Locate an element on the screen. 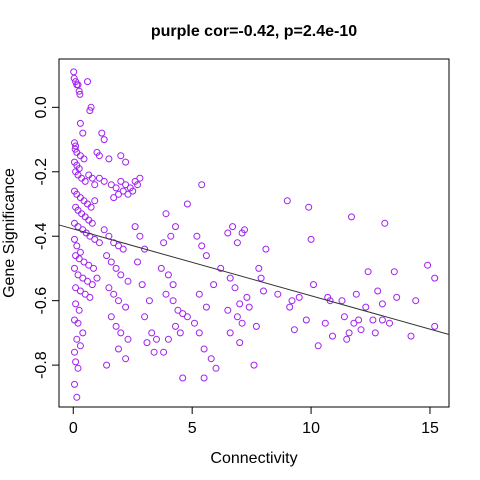 The height and width of the screenshot is (480, 480). y-tick-label: 0.0 is located at coordinates (41, 107).